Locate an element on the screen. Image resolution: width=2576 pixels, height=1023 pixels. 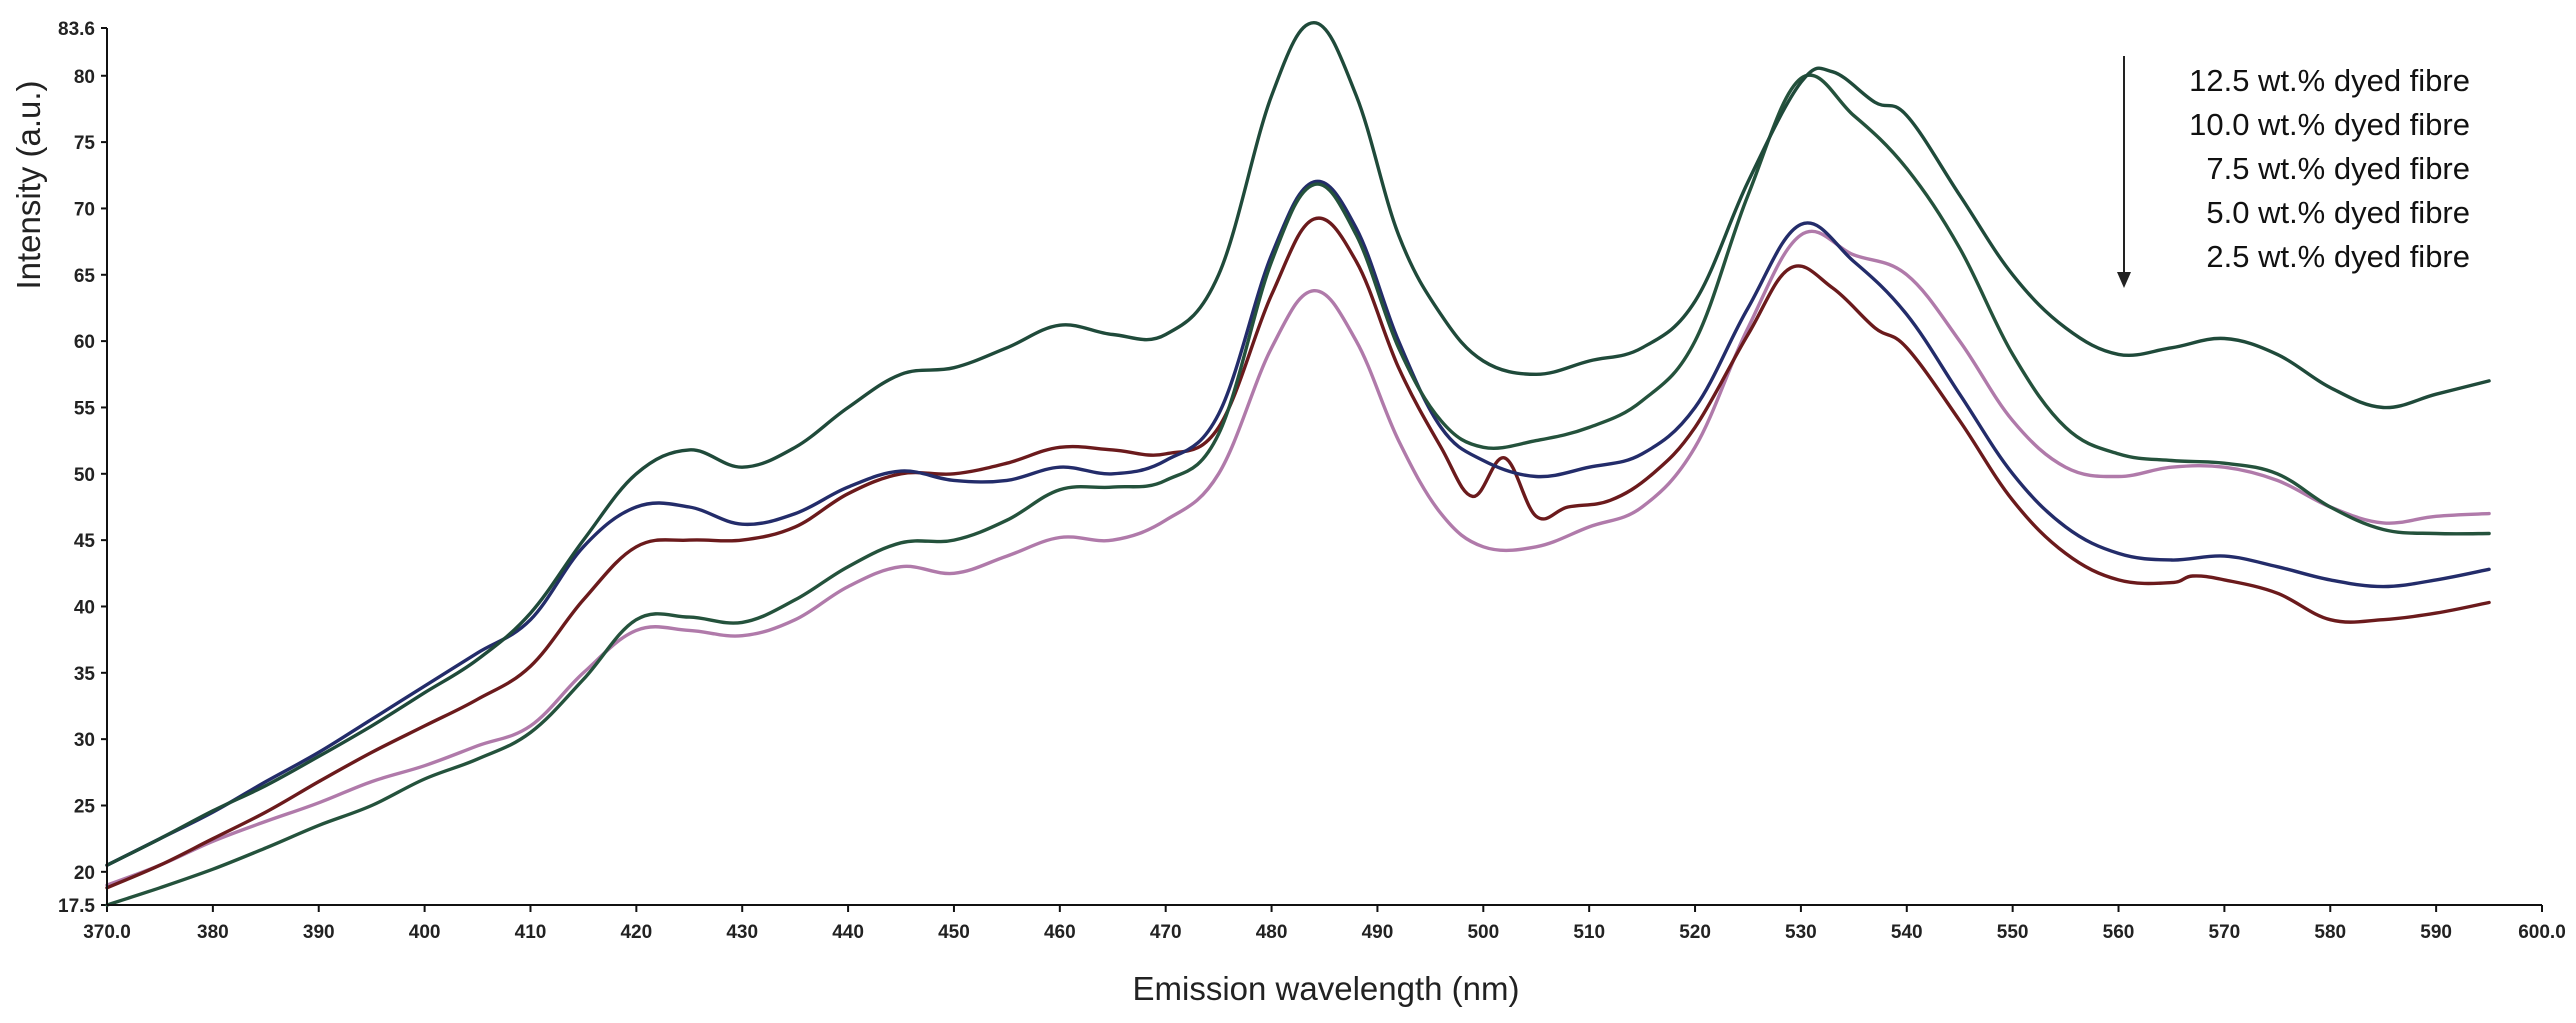
x-tick-label: 500 is located at coordinates (1483, 932).